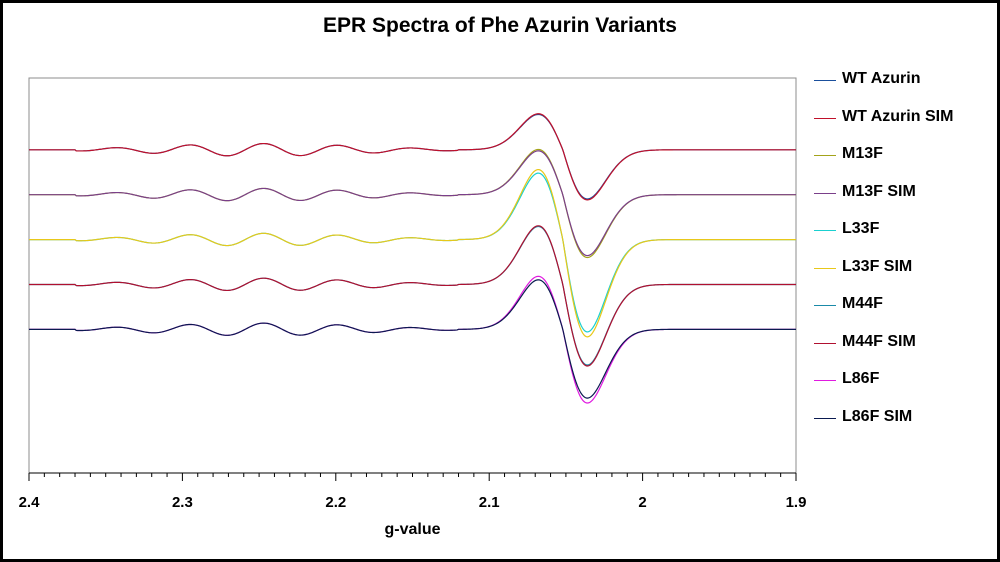  What do you see at coordinates (902, 305) in the screenshot?
I see `legend-item: M44F` at bounding box center [902, 305].